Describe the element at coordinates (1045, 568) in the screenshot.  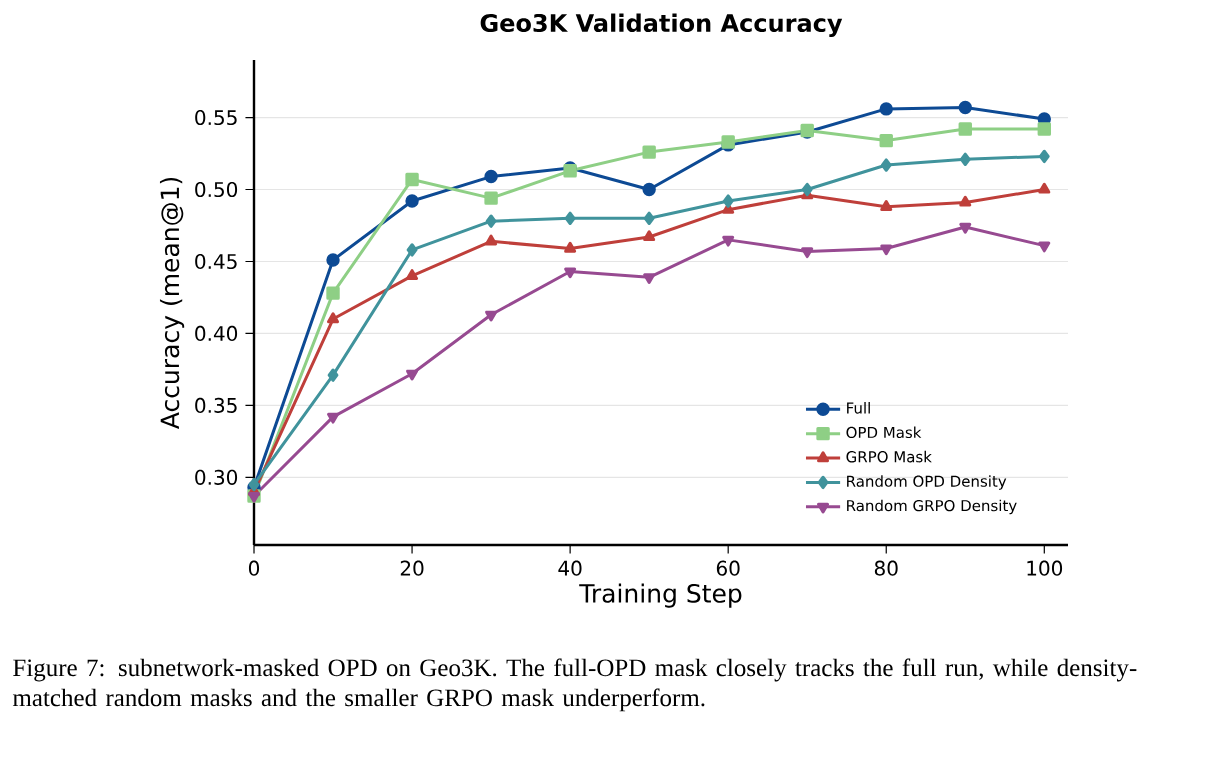
I see `x-tick-label: 100` at that location.